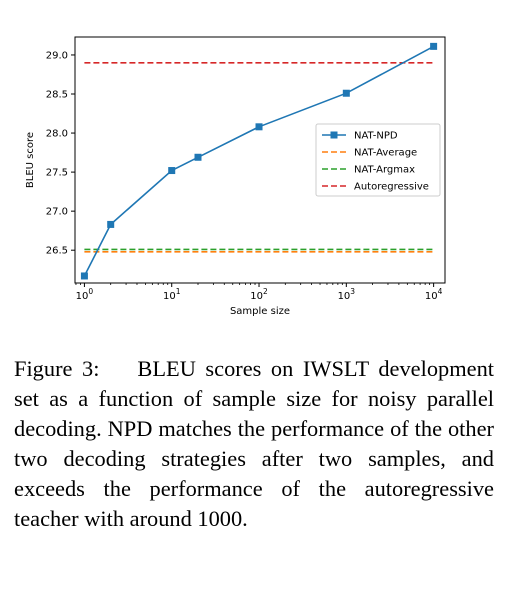 The image size is (521, 589). Describe the element at coordinates (57, 55) in the screenshot. I see `y-tick-label-5: 29.0` at that location.